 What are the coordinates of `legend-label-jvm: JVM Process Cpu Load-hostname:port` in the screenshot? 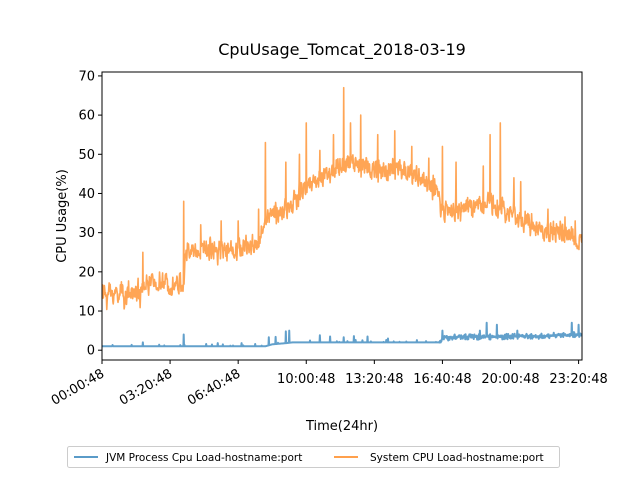 It's located at (203, 458).